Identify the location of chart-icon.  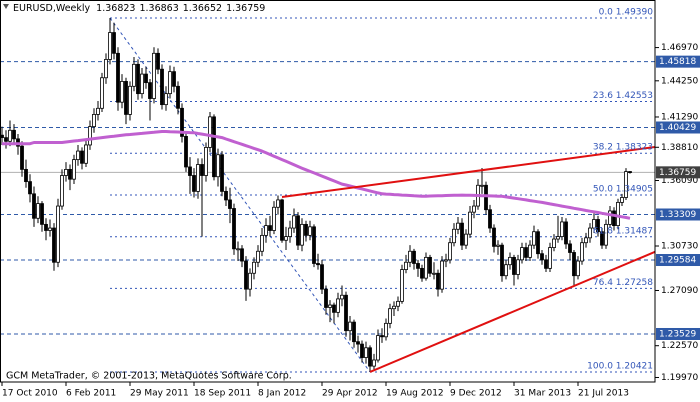
(6, 6).